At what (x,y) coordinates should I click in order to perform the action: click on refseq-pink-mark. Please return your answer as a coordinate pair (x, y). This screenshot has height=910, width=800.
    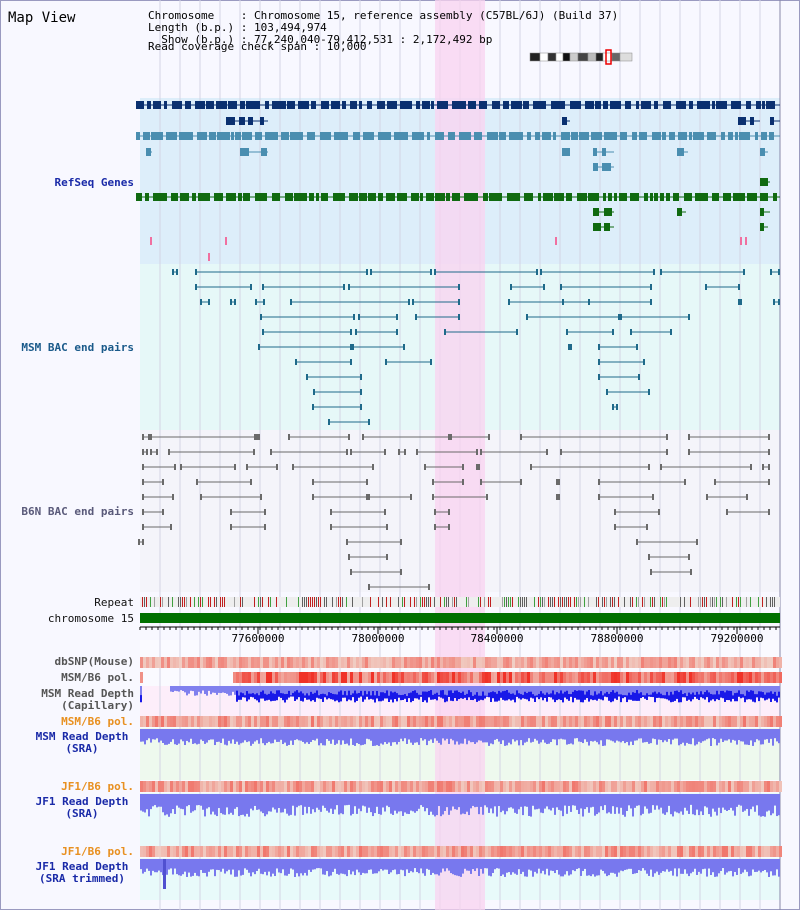
    Looking at the image, I should click on (209, 257).